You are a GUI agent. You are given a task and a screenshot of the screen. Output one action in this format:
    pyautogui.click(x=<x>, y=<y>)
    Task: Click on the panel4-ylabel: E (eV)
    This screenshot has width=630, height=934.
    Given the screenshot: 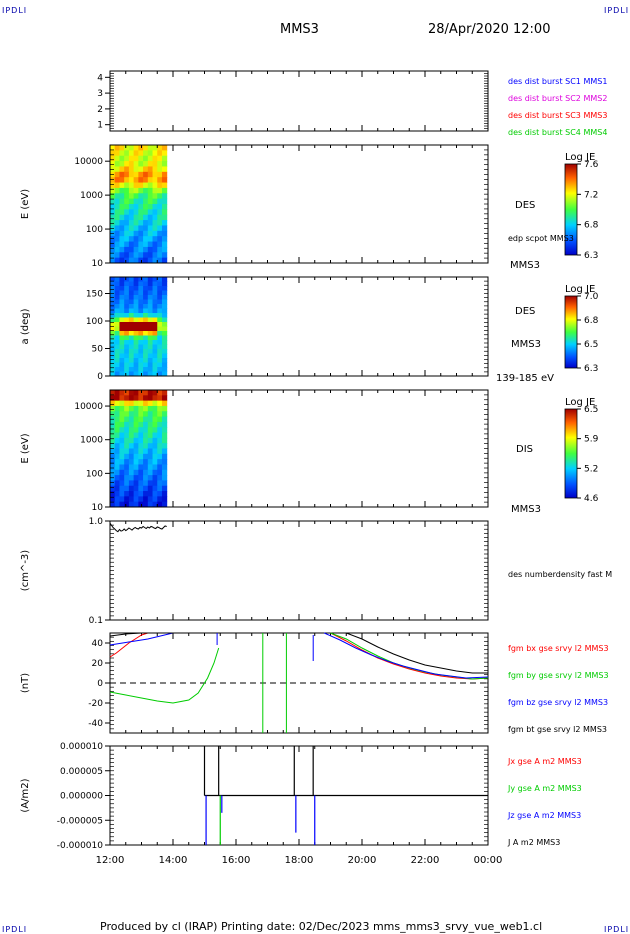 What is the action you would take?
    pyautogui.click(x=25, y=448)
    